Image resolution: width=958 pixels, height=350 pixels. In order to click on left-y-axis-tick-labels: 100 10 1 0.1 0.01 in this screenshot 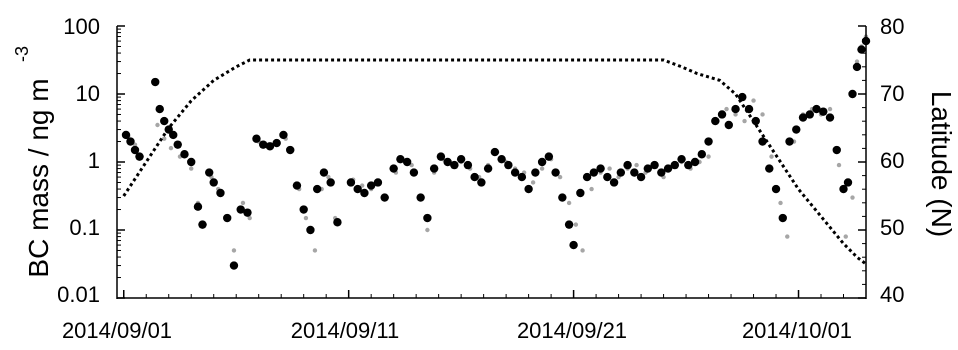, I will do `click(78, 160)`.